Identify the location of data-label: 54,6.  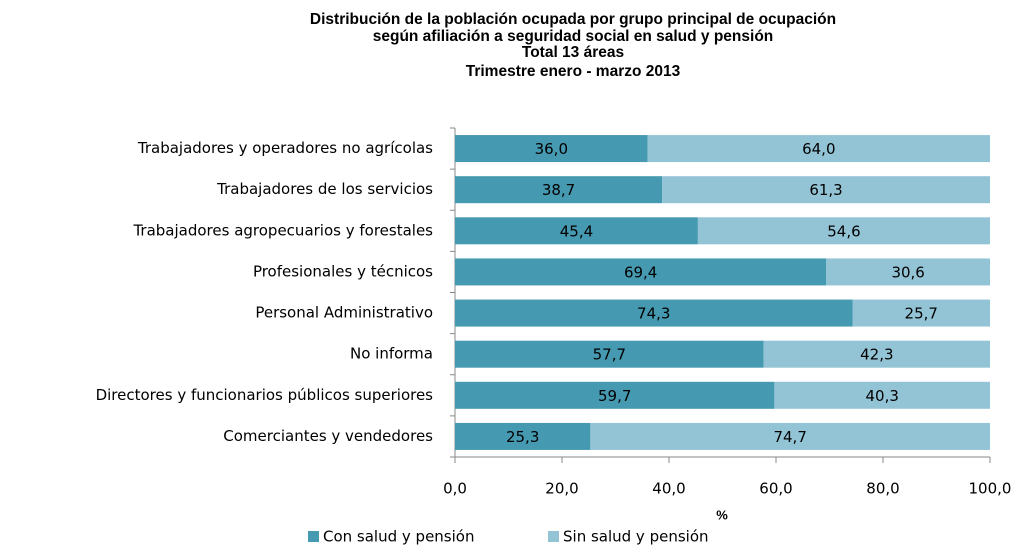
(843, 231).